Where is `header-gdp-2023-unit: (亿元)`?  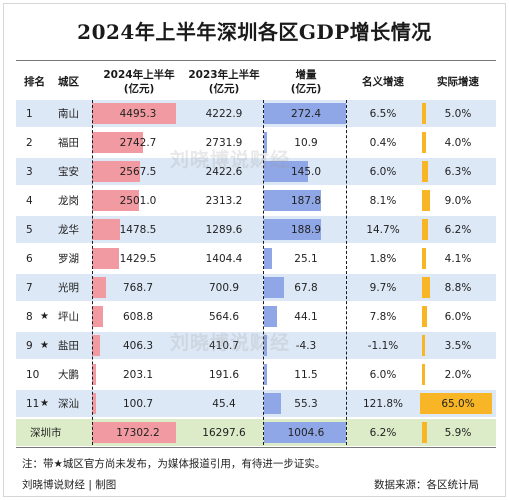 header-gdp-2023-unit: (亿元) is located at coordinates (224, 89).